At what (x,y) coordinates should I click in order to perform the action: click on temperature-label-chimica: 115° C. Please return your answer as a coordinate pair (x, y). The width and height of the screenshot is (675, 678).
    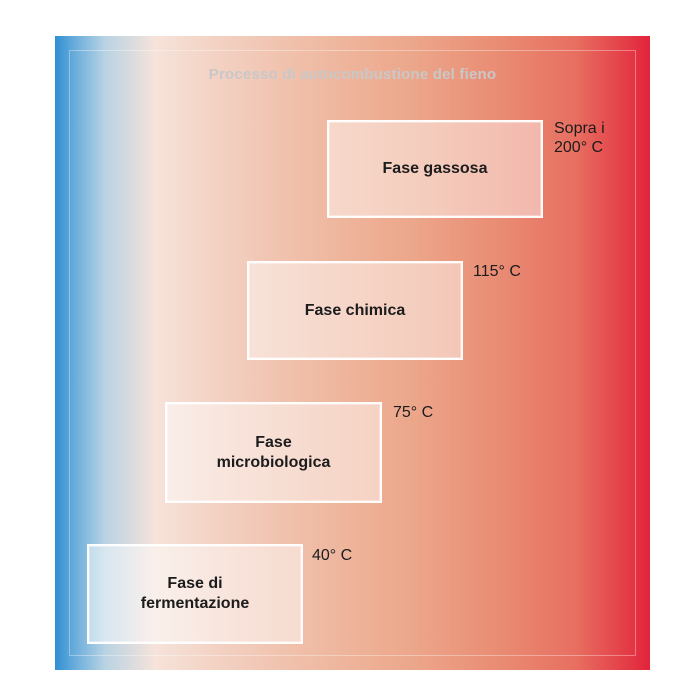
    Looking at the image, I should click on (497, 271).